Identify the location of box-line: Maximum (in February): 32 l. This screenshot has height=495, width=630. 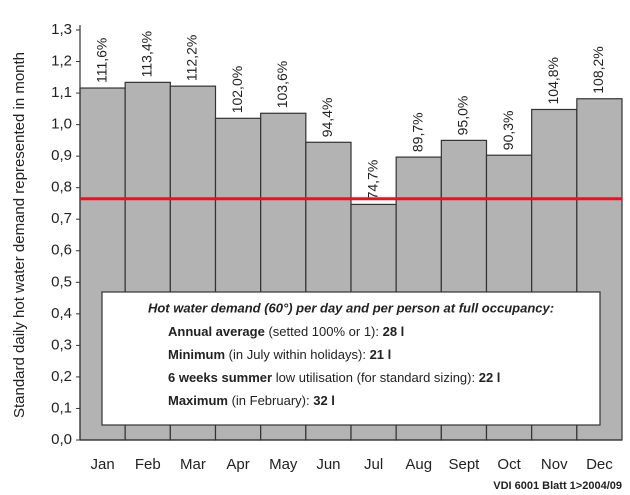
(251, 400).